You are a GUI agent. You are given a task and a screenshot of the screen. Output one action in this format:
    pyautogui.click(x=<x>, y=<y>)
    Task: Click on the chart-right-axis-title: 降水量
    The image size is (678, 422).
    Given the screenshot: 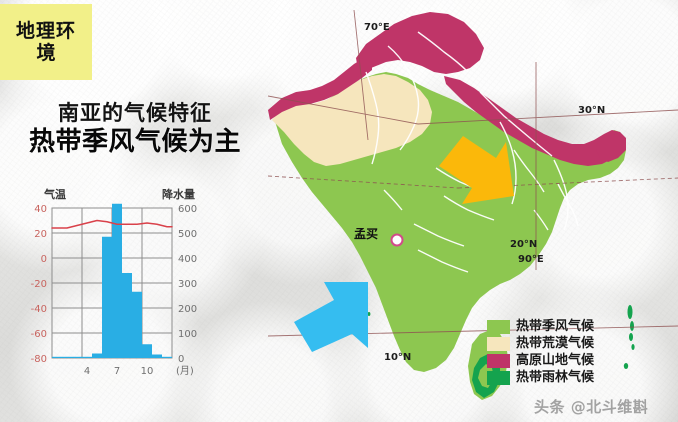 What is the action you would take?
    pyautogui.click(x=178, y=194)
    